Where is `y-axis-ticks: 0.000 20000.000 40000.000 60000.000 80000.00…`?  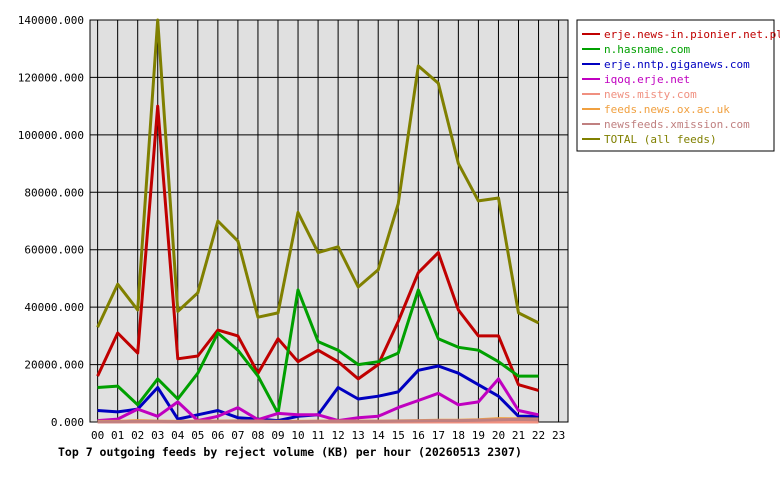
y-axis-ticks: 0.000 20000.000 40000.000 60000.000 80000.00… is located at coordinates (51, 221).